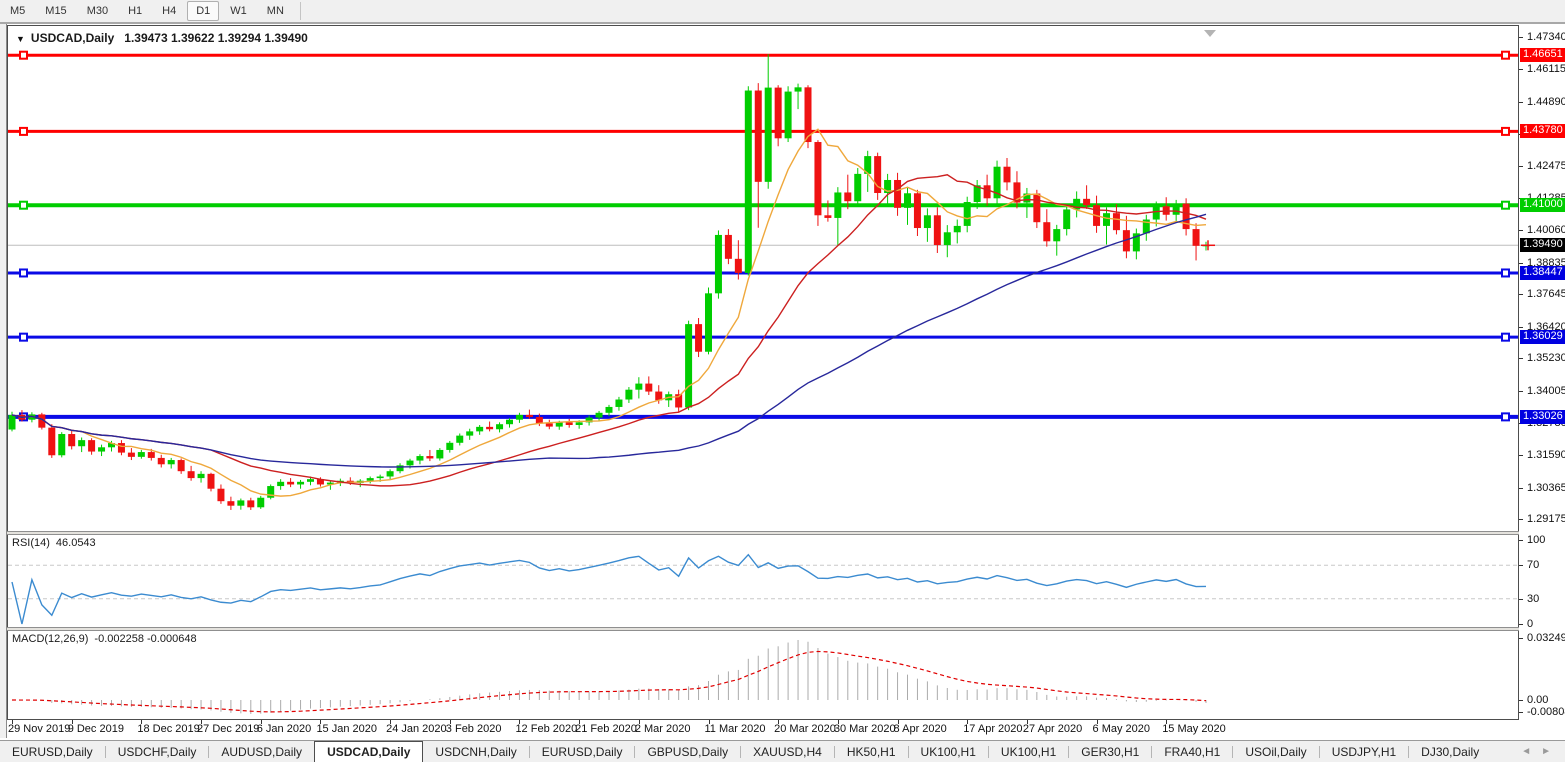  Describe the element at coordinates (1276, 751) in the screenshot. I see `chart-tab-usoil-daily: USOil,Daily` at that location.